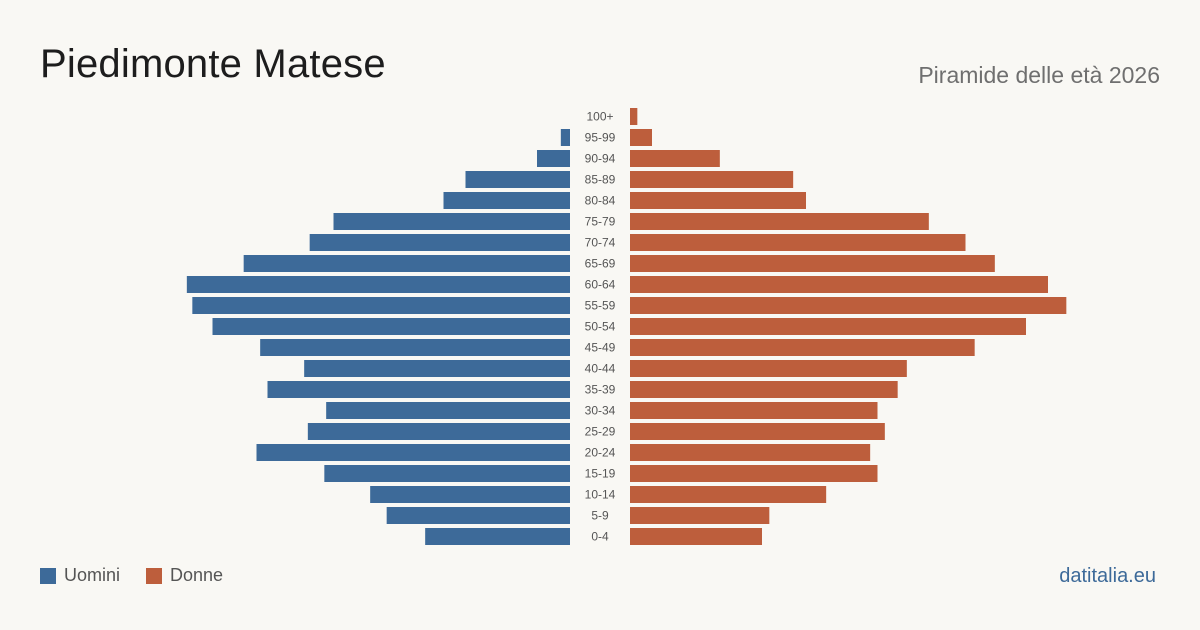  What do you see at coordinates (600, 159) in the screenshot?
I see `age-label-90-94: 90-94` at bounding box center [600, 159].